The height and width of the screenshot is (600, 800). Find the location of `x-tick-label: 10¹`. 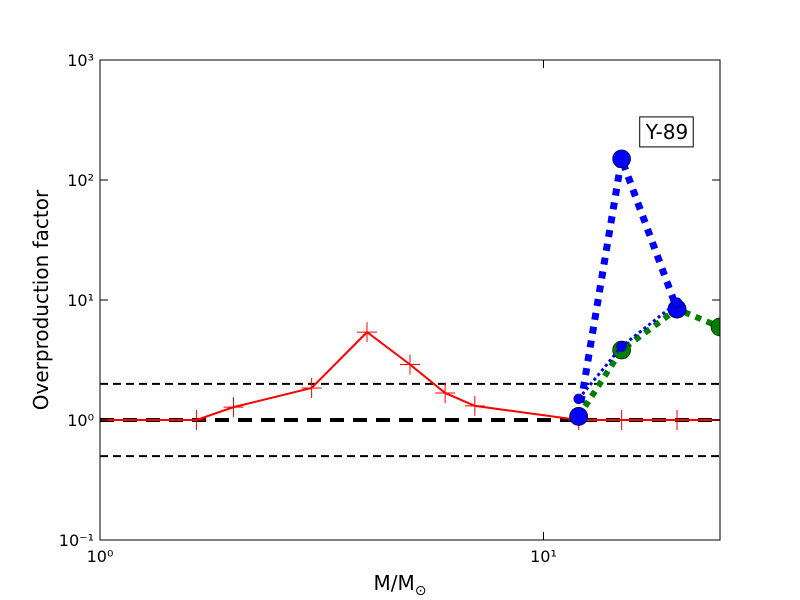

x-tick-label: 10¹ is located at coordinates (543, 556).